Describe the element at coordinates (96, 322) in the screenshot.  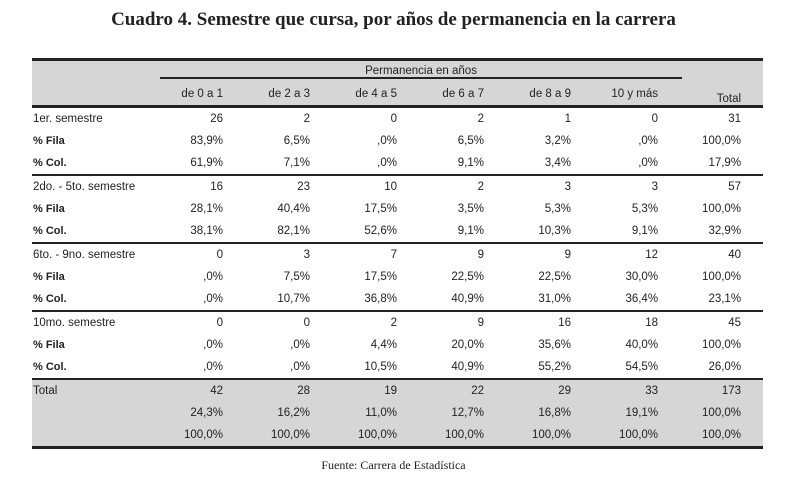
I see `row-label: 10mo. semestre` at that location.